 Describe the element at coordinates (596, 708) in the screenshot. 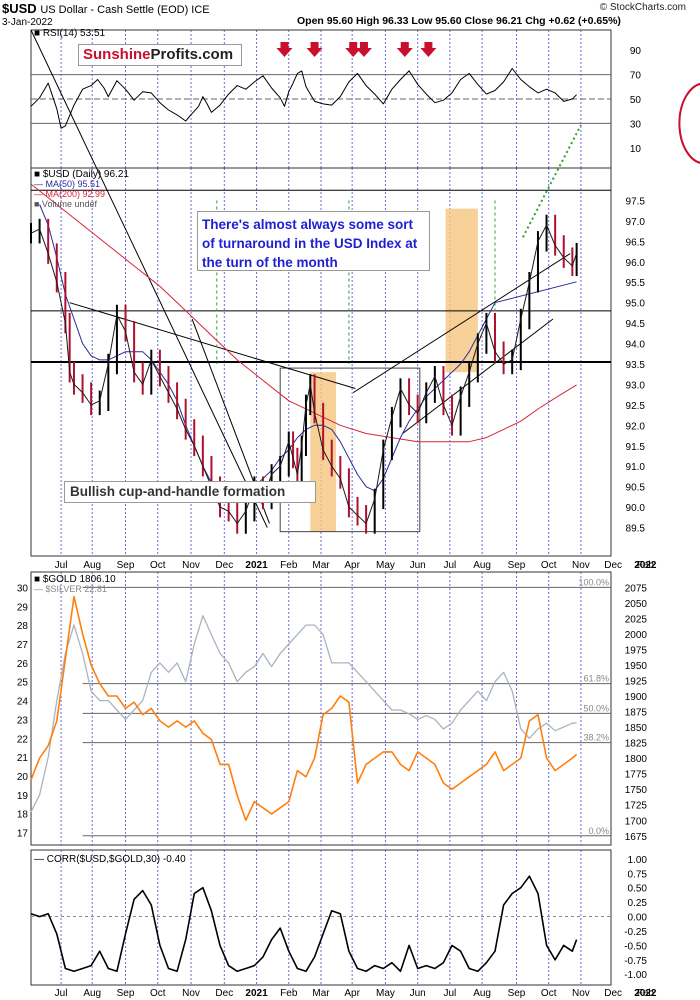

I see `fib-label: 50.0%` at that location.